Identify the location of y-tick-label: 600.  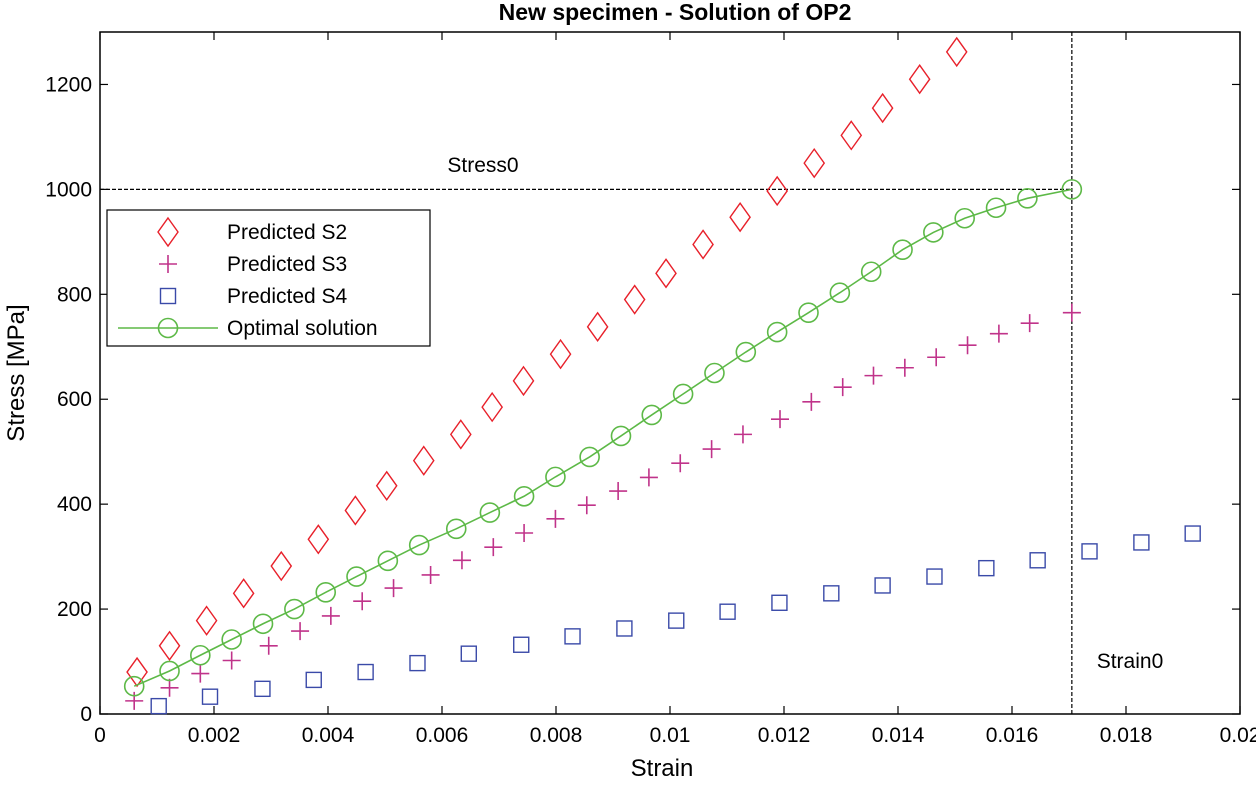
(74, 399).